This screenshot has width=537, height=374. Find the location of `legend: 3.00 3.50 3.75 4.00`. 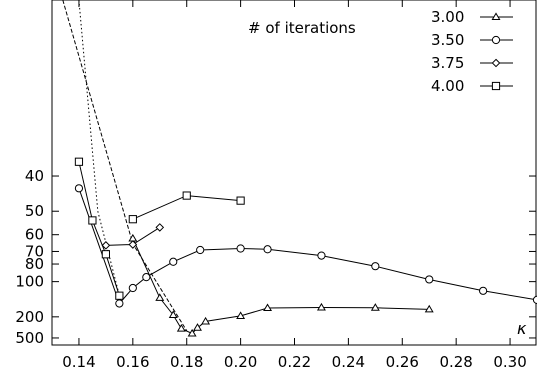

legend: 3.00 3.50 3.75 4.00 is located at coordinates (472, 51).